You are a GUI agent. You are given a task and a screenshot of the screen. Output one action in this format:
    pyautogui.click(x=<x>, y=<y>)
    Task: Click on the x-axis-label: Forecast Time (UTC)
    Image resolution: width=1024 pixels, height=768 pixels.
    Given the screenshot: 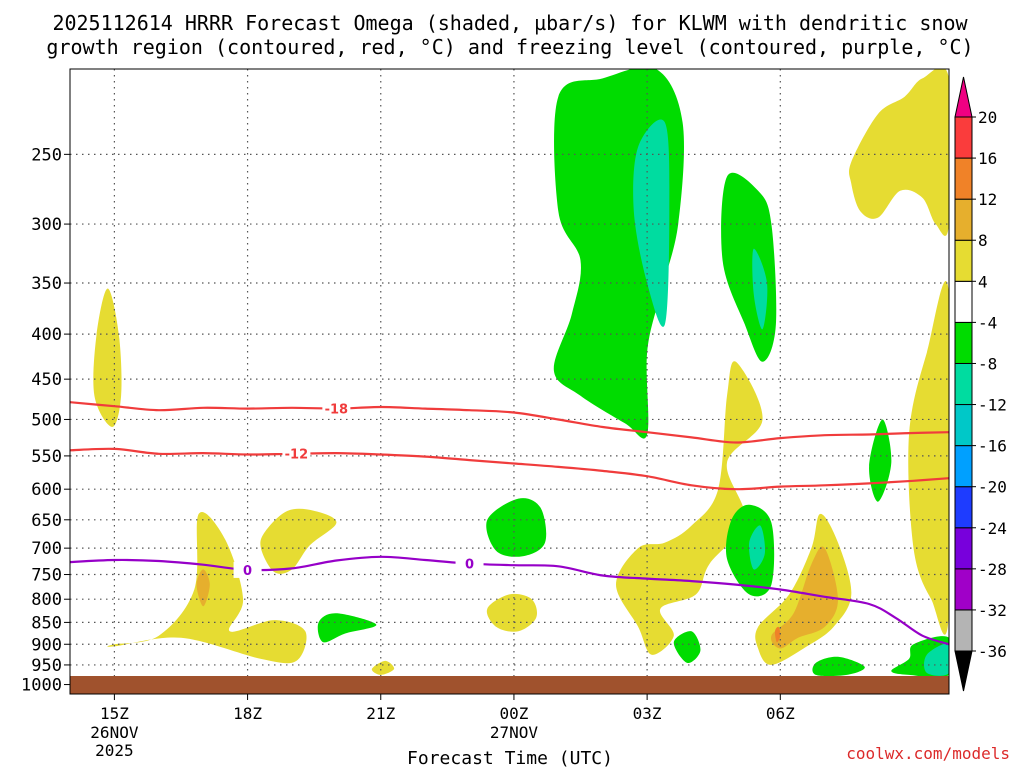 What is the action you would take?
    pyautogui.click(x=510, y=758)
    